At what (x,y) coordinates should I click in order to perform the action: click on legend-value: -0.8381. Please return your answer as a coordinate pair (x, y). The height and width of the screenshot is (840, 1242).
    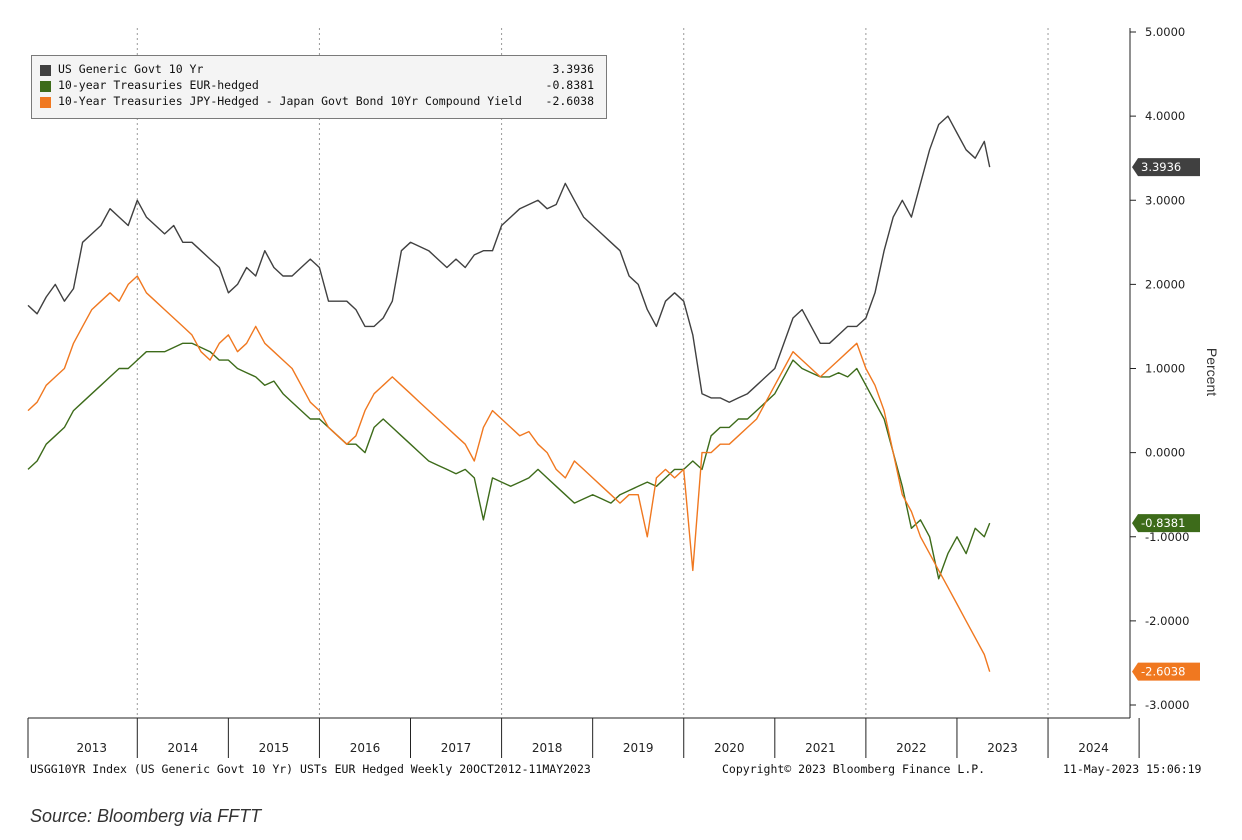
    Looking at the image, I should click on (569, 85).